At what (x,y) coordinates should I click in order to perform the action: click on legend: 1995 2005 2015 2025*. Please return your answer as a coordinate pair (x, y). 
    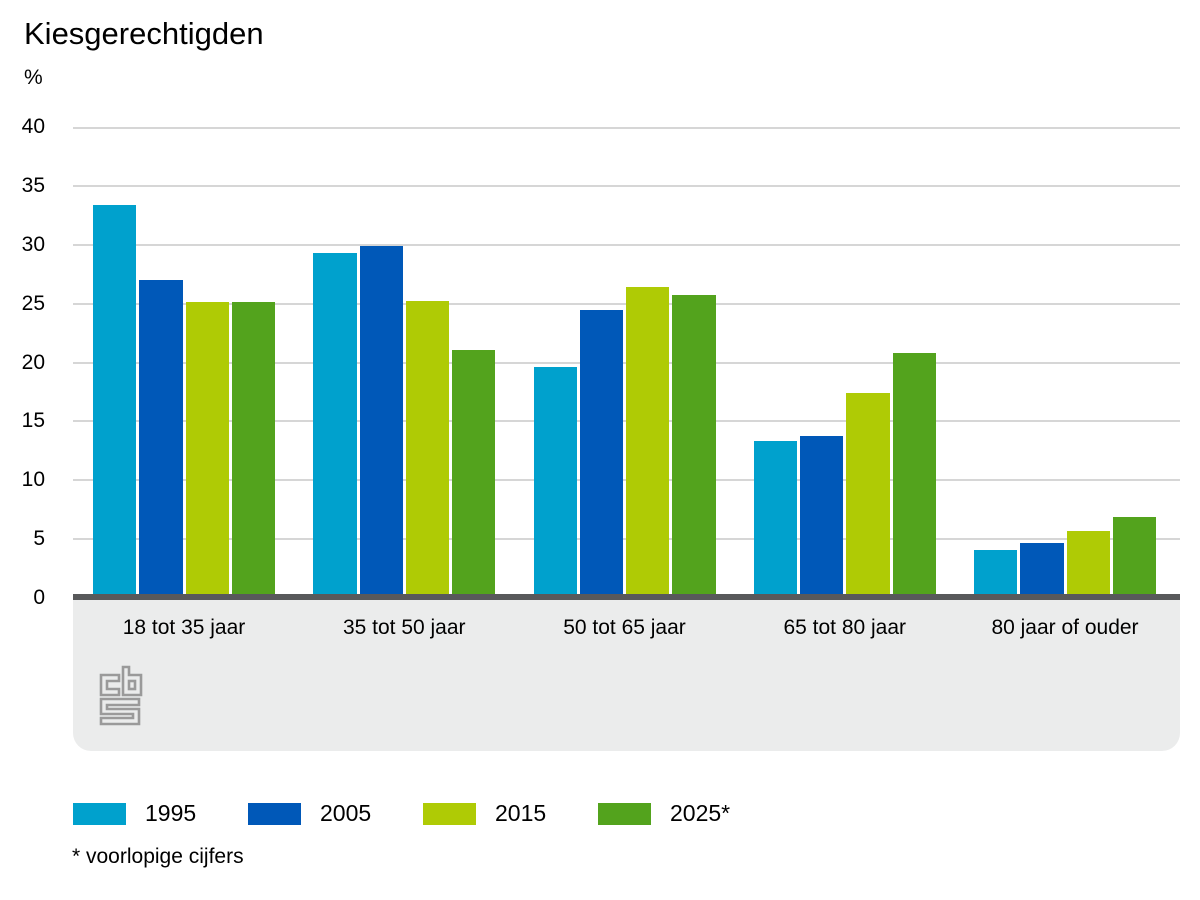
    Looking at the image, I should click on (423, 813).